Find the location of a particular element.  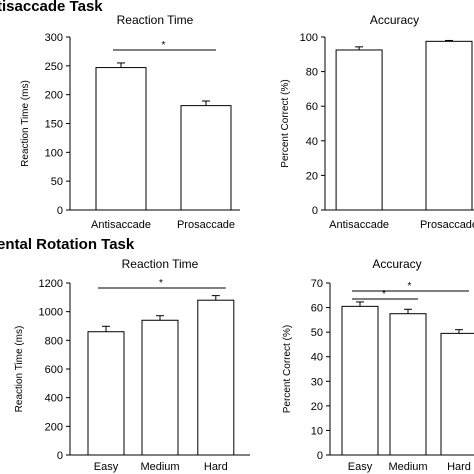

y-tick-label: 150 is located at coordinates (54, 125).